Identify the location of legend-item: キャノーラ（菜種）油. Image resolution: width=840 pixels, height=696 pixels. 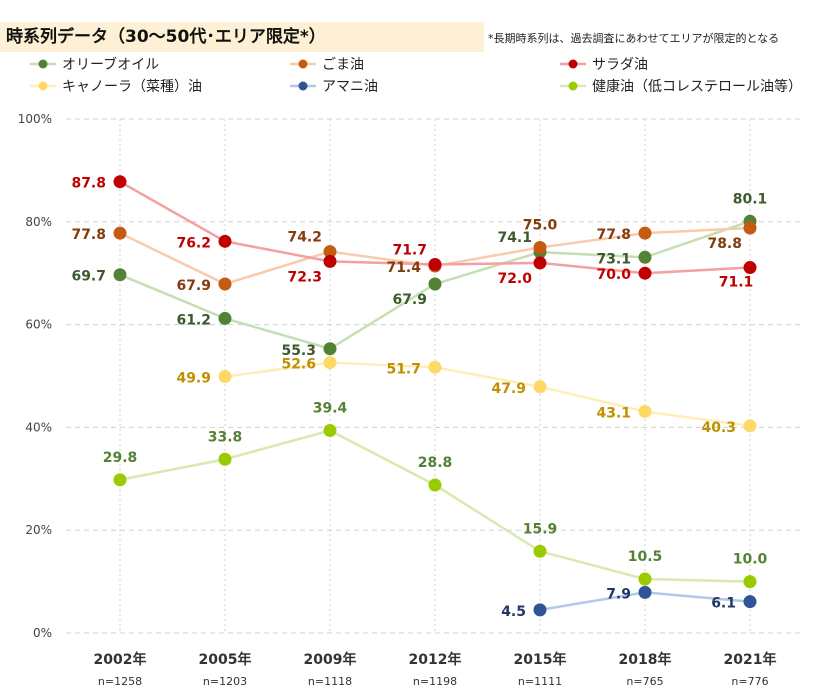
(116, 86).